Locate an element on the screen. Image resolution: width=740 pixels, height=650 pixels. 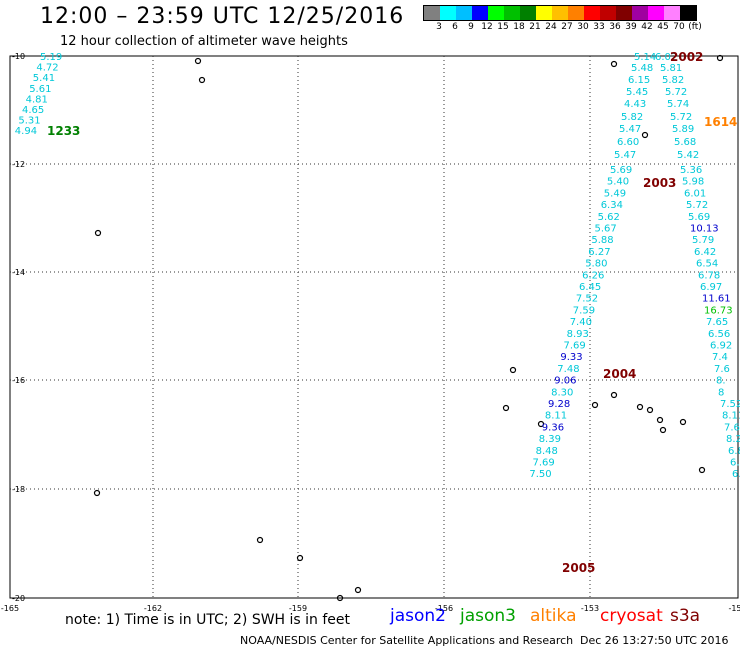
y-tick-label: -18 is located at coordinates (18, 489).